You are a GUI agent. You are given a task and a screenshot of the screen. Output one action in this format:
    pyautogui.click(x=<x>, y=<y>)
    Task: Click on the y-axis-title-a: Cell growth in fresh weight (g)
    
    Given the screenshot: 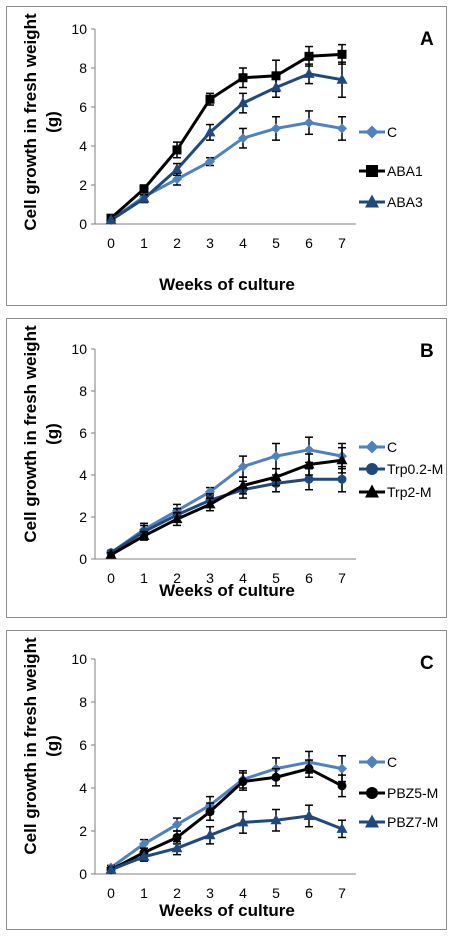 What is the action you would take?
    pyautogui.click(x=42, y=121)
    